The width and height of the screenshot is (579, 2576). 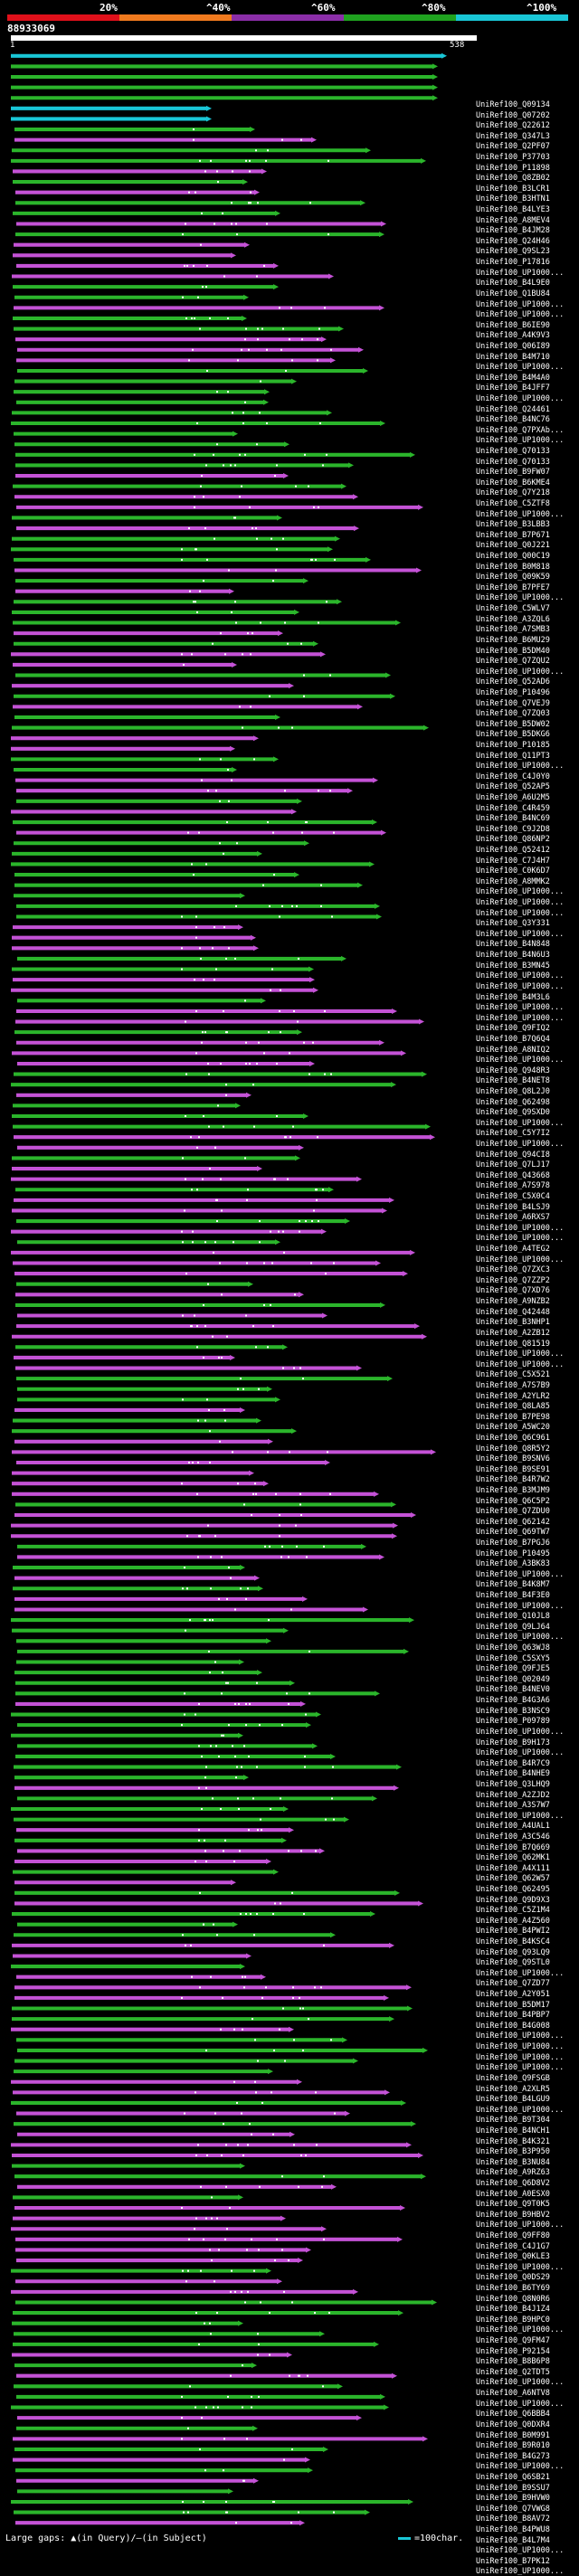 I want to click on subject-id: UniRef100_A3C546, so click(x=513, y=1837).